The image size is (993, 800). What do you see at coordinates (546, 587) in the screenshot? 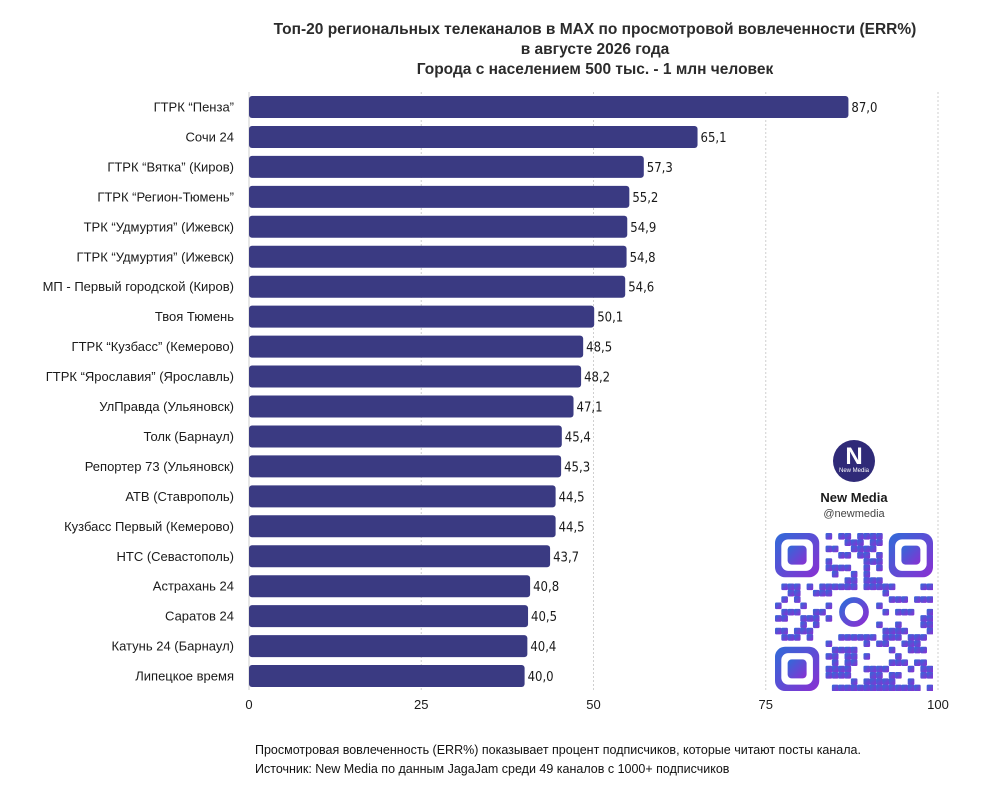
I see `value-label: 40,8` at bounding box center [546, 587].